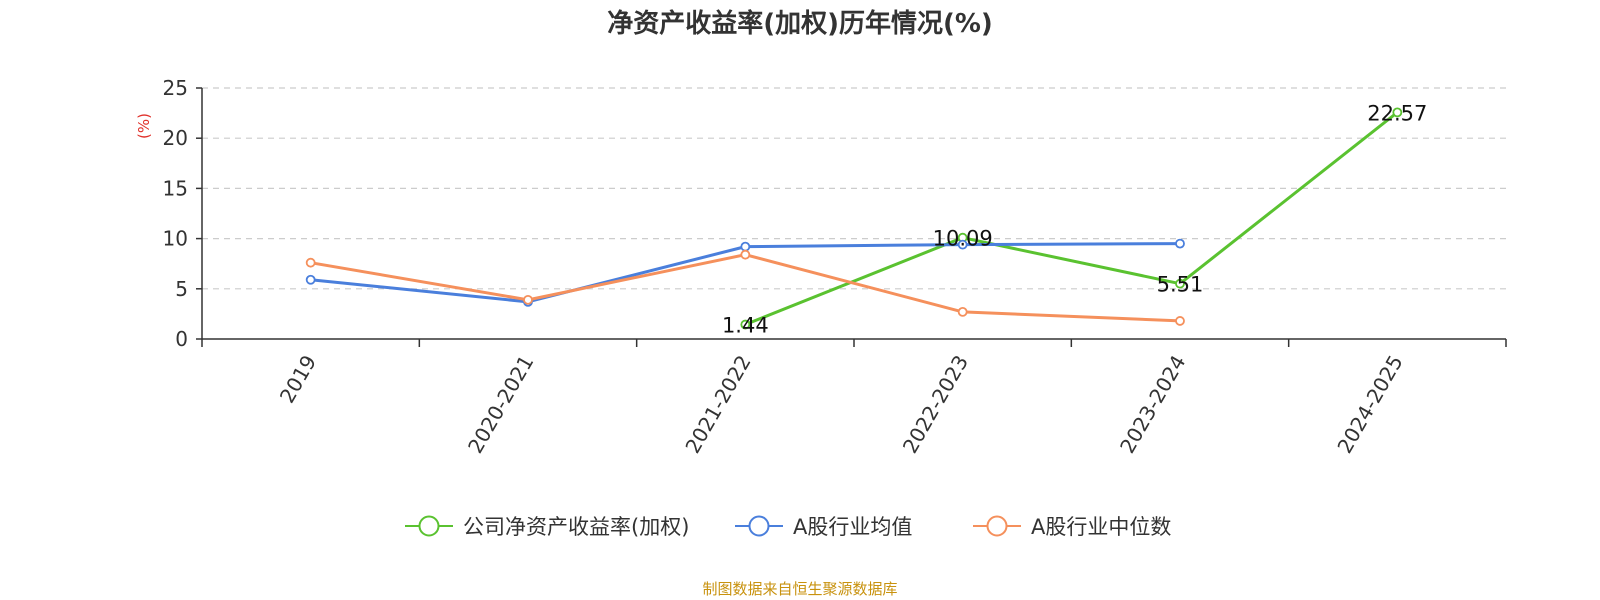  I want to click on x-tick-label: 2023-2024, so click(1152, 404).